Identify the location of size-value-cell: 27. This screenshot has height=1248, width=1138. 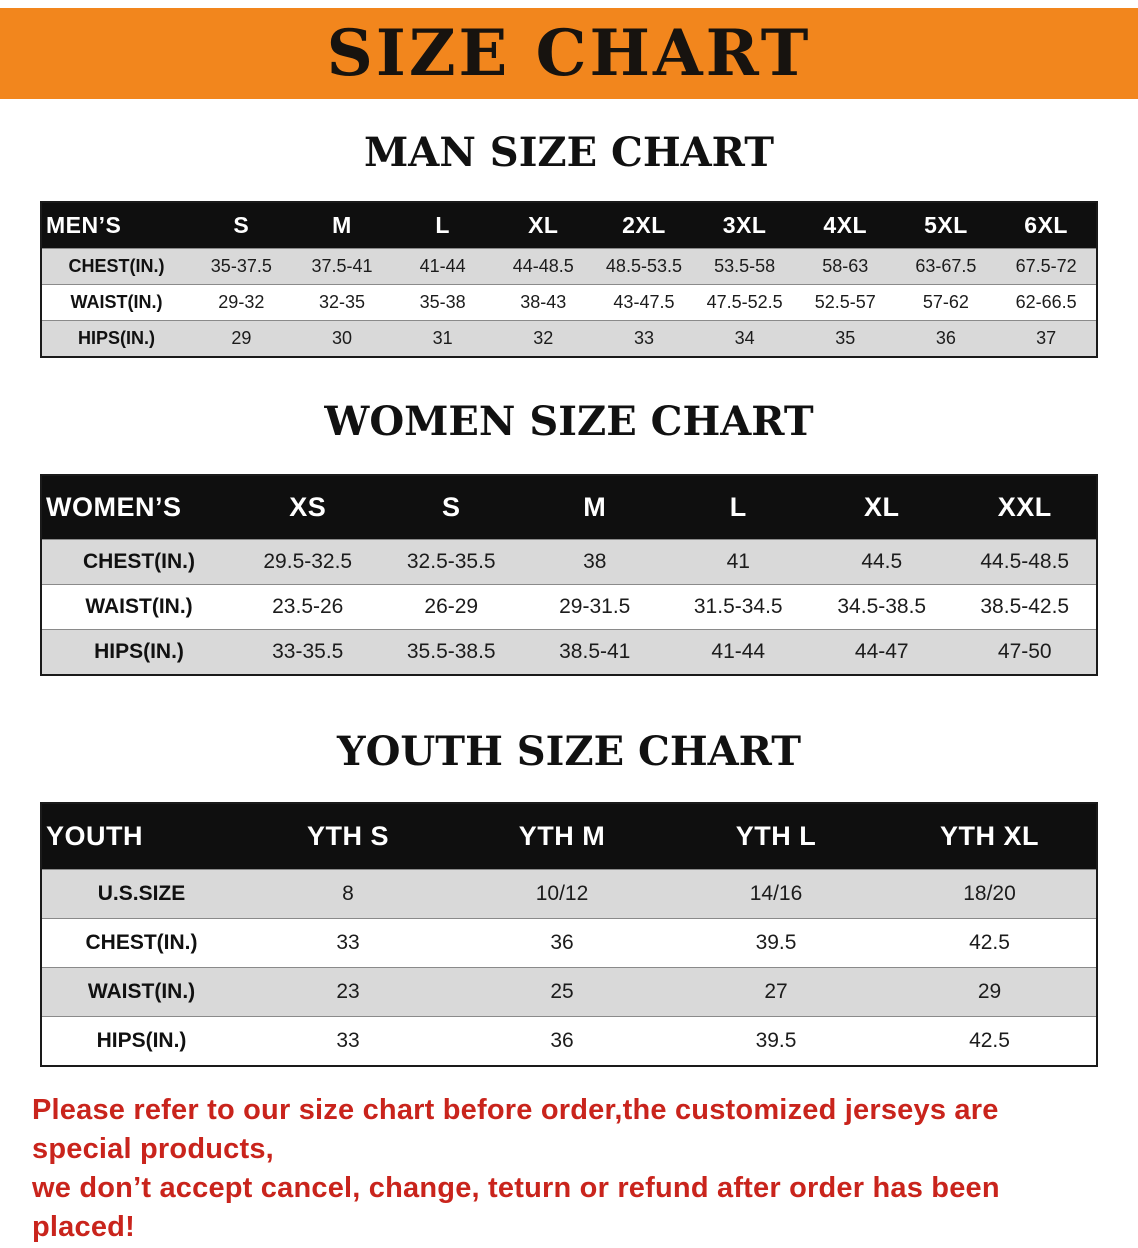
(776, 991).